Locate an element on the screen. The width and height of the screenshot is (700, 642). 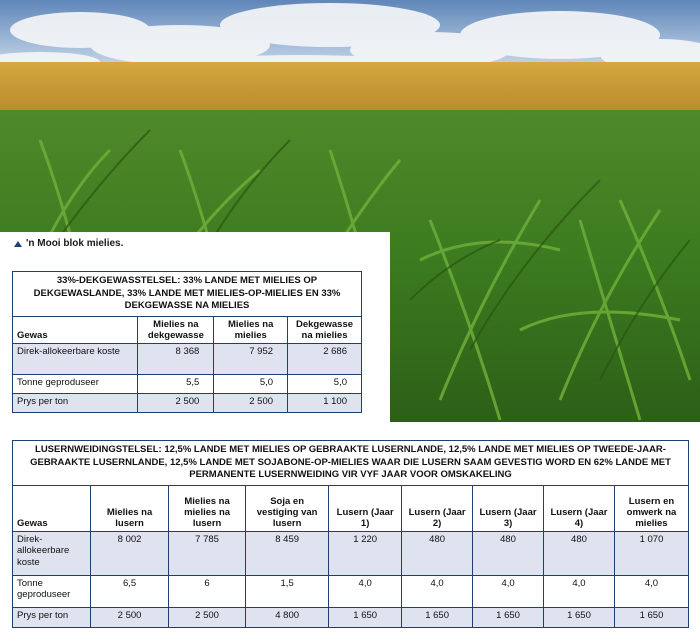
table-cell: 1 220 is located at coordinates (365, 553).